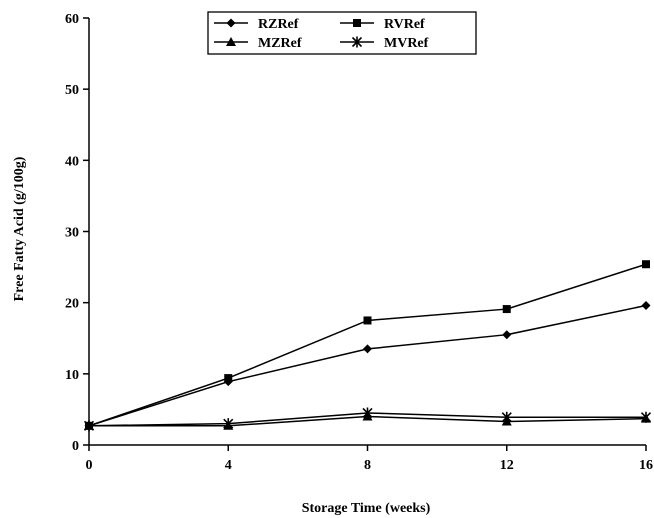 The height and width of the screenshot is (518, 654). What do you see at coordinates (72, 161) in the screenshot?
I see `y-tick-label: 40` at bounding box center [72, 161].